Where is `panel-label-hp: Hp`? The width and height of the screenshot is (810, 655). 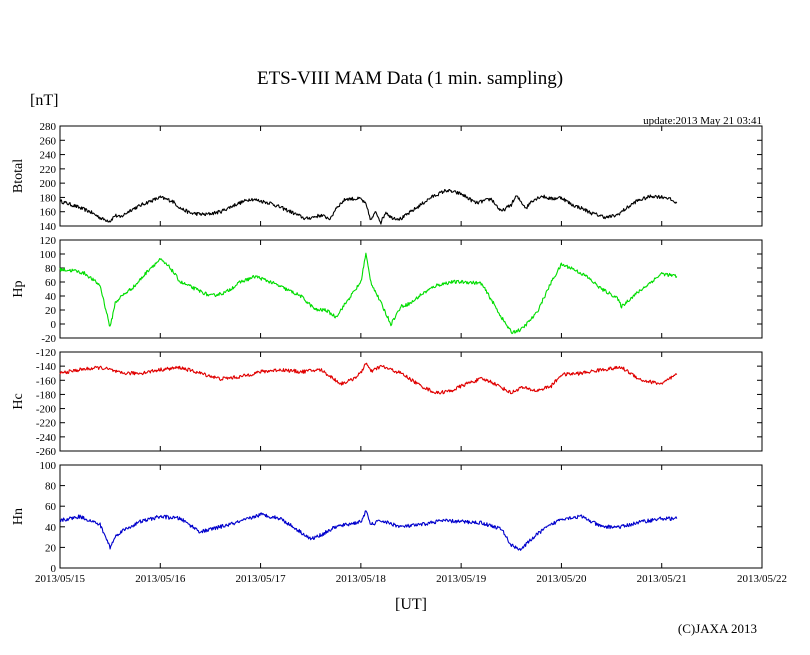 panel-label-hp: Hp is located at coordinates (18, 288).